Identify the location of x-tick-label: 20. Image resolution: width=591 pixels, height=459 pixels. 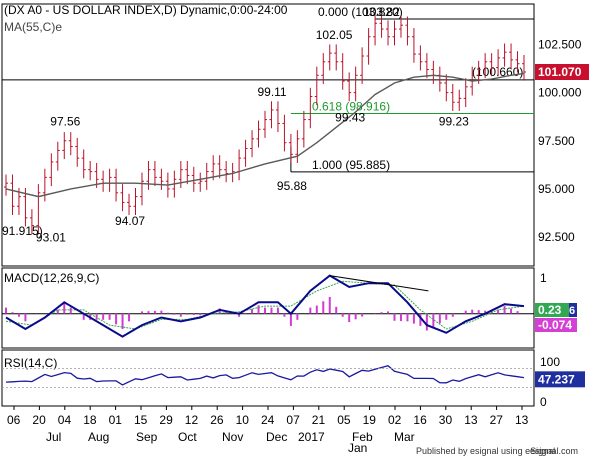
(39, 420).